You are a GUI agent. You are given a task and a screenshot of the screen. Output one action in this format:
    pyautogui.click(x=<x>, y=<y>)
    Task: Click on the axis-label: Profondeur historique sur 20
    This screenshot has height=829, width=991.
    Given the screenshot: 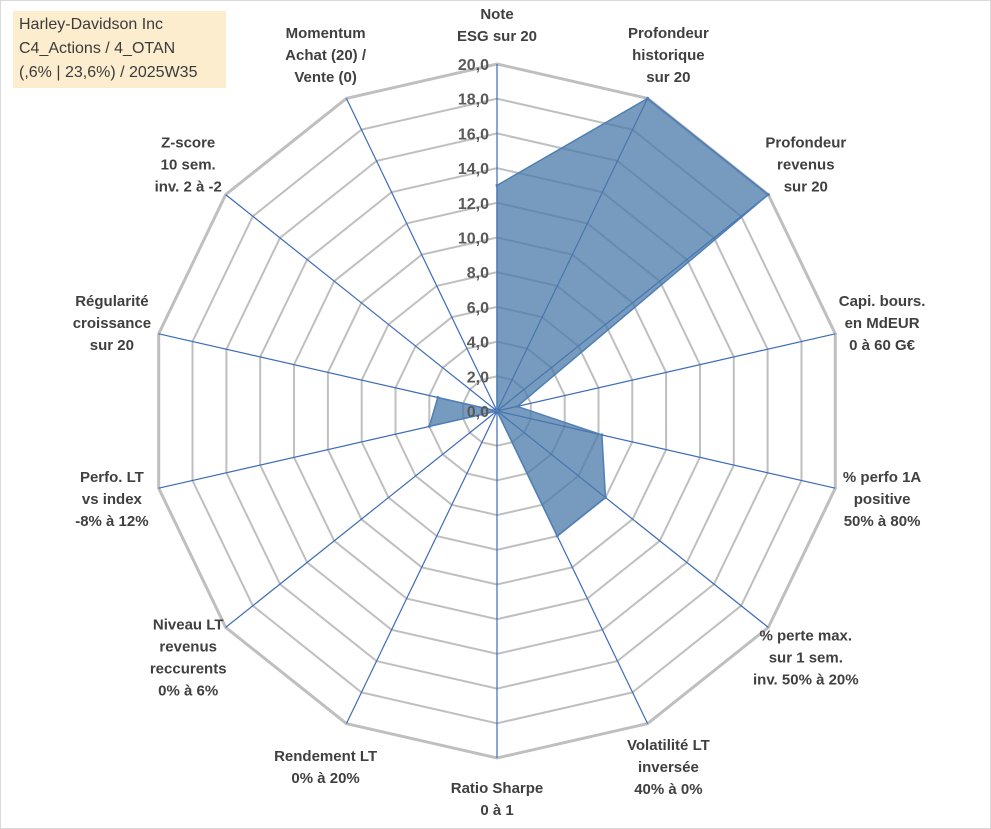 What is the action you would take?
    pyautogui.click(x=668, y=55)
    